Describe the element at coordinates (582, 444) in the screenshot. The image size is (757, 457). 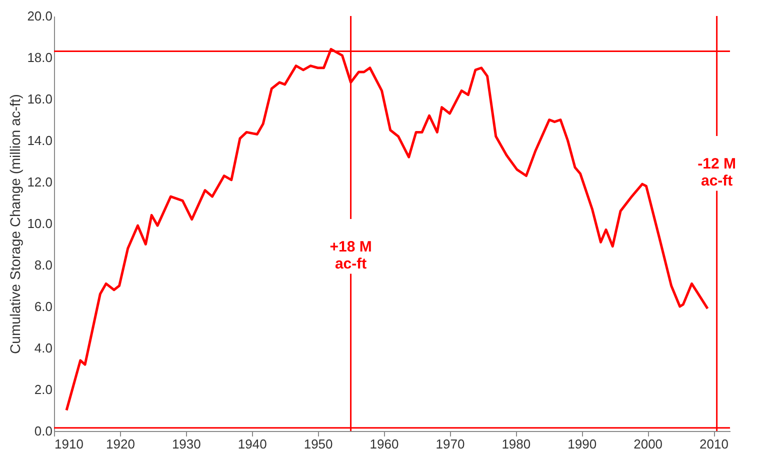
I see `x-tick-label: 1990` at that location.